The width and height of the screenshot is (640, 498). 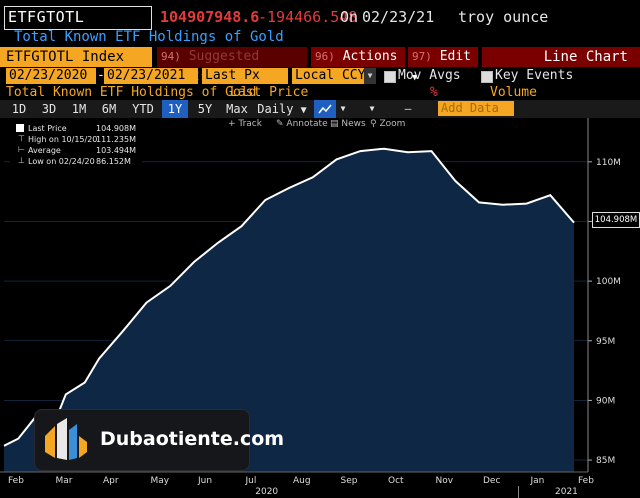 What do you see at coordinates (63, 139) in the screenshot?
I see `high-label: High on 10/15/20` at bounding box center [63, 139].